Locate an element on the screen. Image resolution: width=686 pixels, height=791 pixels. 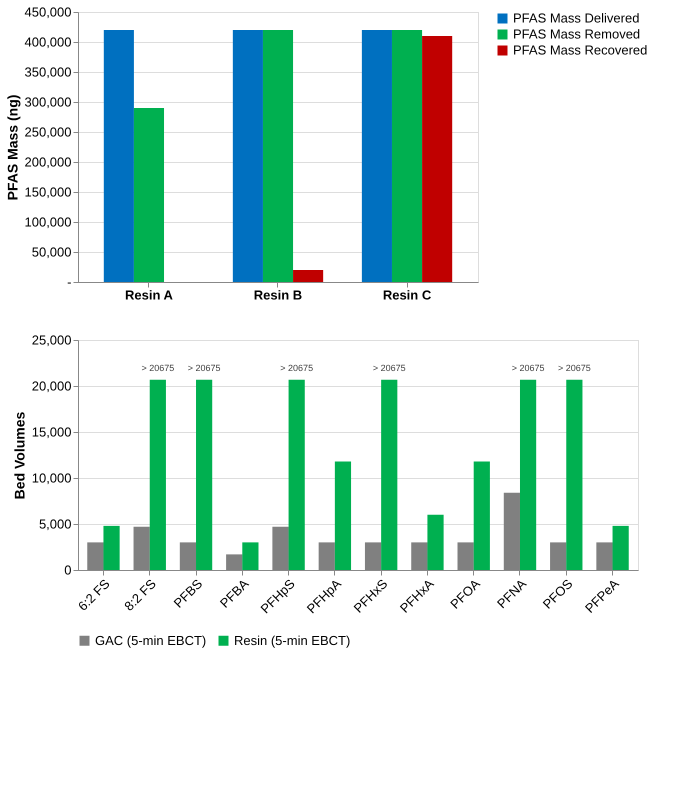
y-tick-label: 50,000 is located at coordinates (52, 252).